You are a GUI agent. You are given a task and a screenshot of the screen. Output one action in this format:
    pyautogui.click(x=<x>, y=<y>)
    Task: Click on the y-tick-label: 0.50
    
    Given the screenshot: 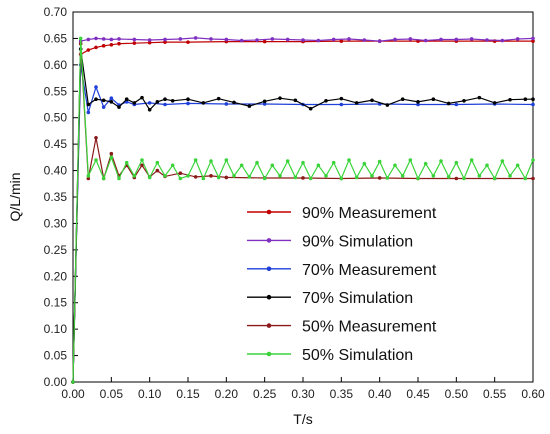 What is the action you would take?
    pyautogui.click(x=56, y=118)
    